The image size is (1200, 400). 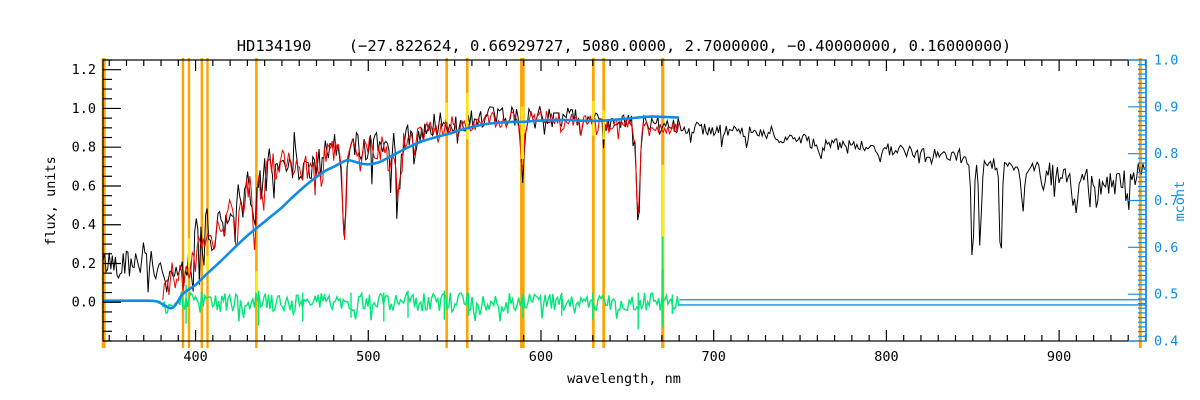 I want to click on y-left-tick-label: 0.8, so click(x=84, y=148).